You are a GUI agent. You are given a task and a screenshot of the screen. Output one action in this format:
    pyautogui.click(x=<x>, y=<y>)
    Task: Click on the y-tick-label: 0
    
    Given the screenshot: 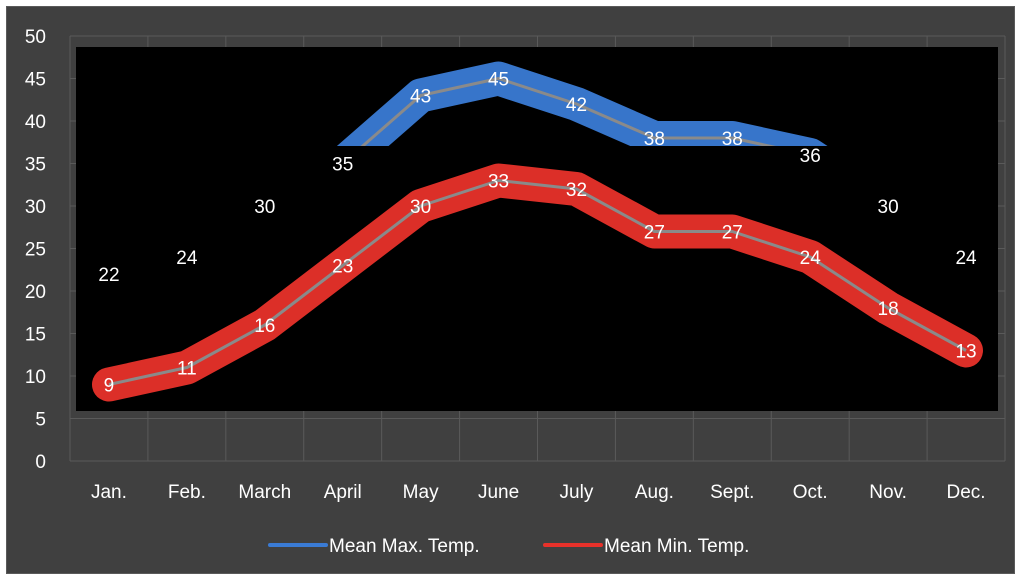 What is the action you would take?
    pyautogui.click(x=40, y=462)
    